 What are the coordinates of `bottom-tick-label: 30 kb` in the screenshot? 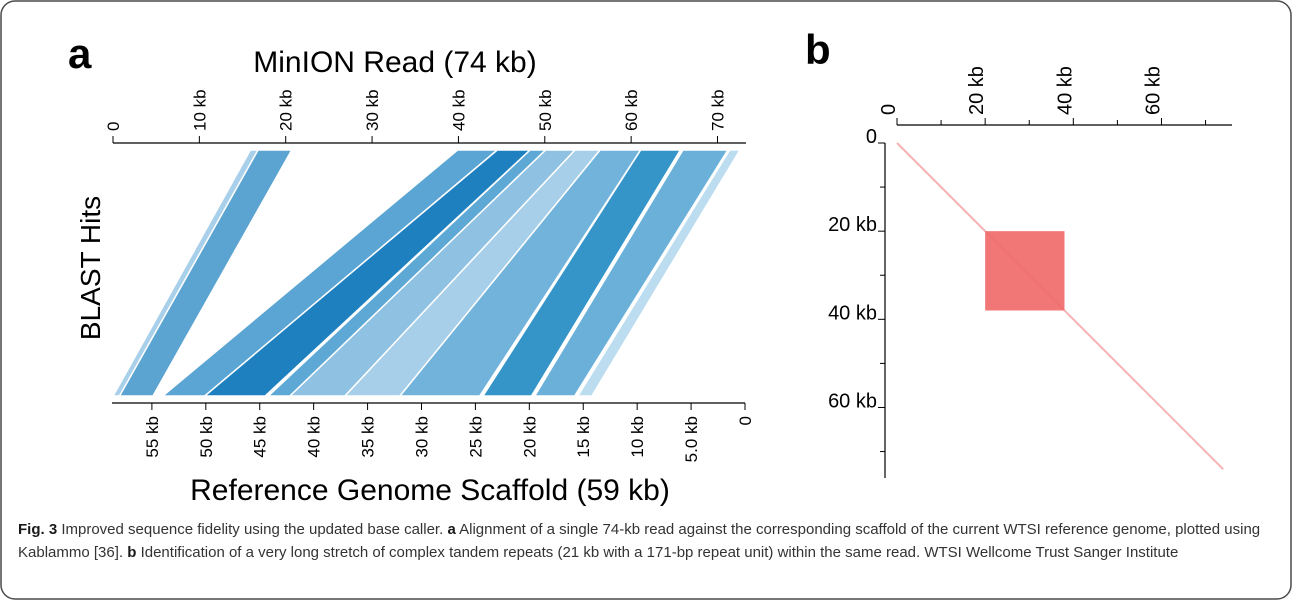 It's located at (421, 437).